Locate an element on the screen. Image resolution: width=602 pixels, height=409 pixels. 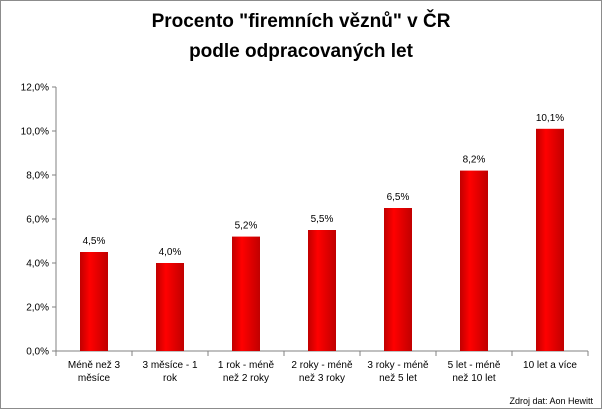
x-category-label-3-line-1: než 3 roky is located at coordinates (322, 378).